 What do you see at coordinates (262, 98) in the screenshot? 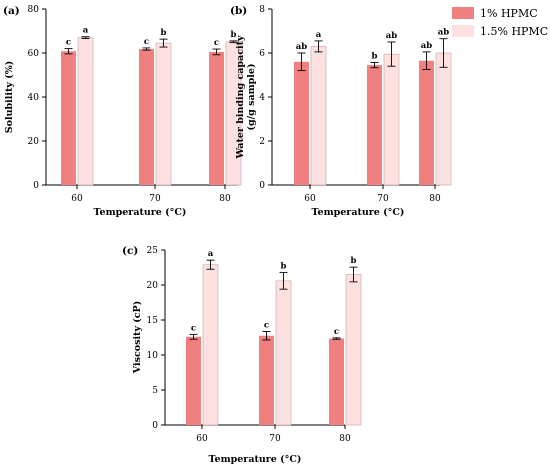
I see `y-tick-label-wbc: 4` at bounding box center [262, 98].